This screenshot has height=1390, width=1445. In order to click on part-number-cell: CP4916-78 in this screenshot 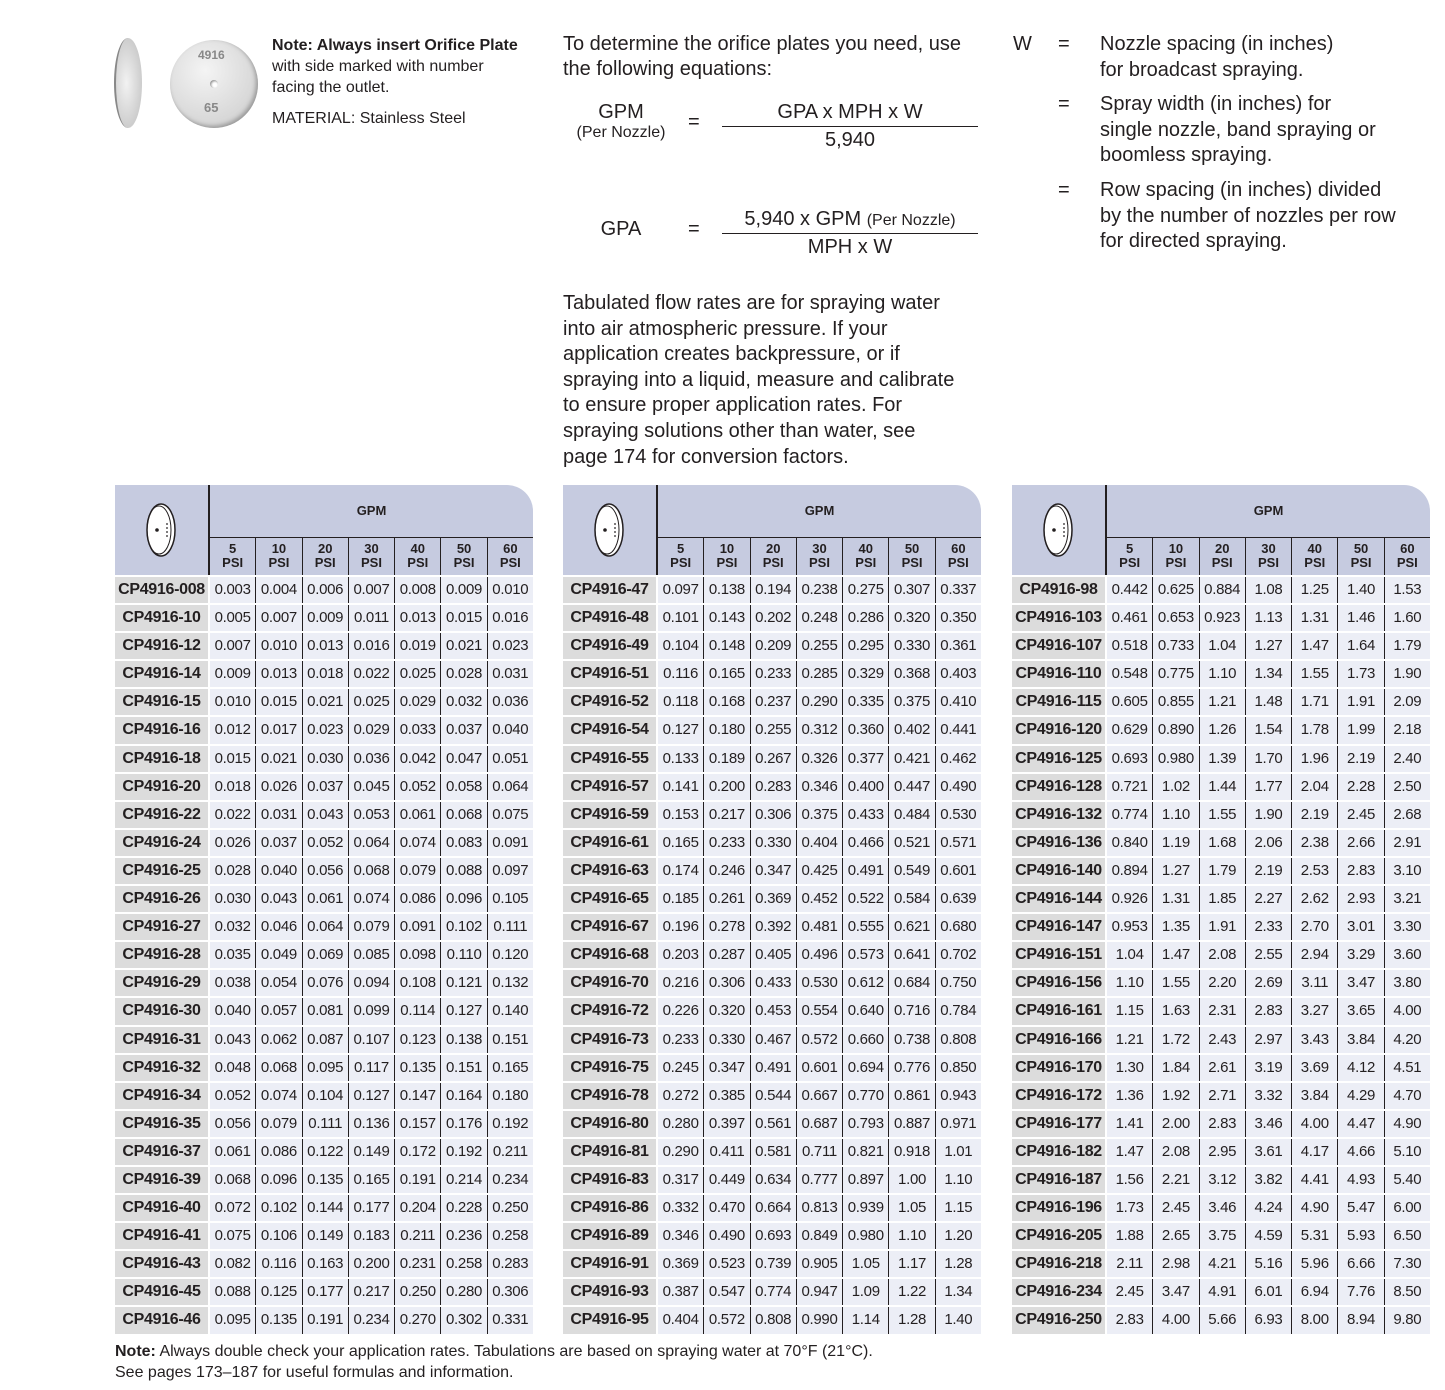, I will do `click(609, 1095)`.